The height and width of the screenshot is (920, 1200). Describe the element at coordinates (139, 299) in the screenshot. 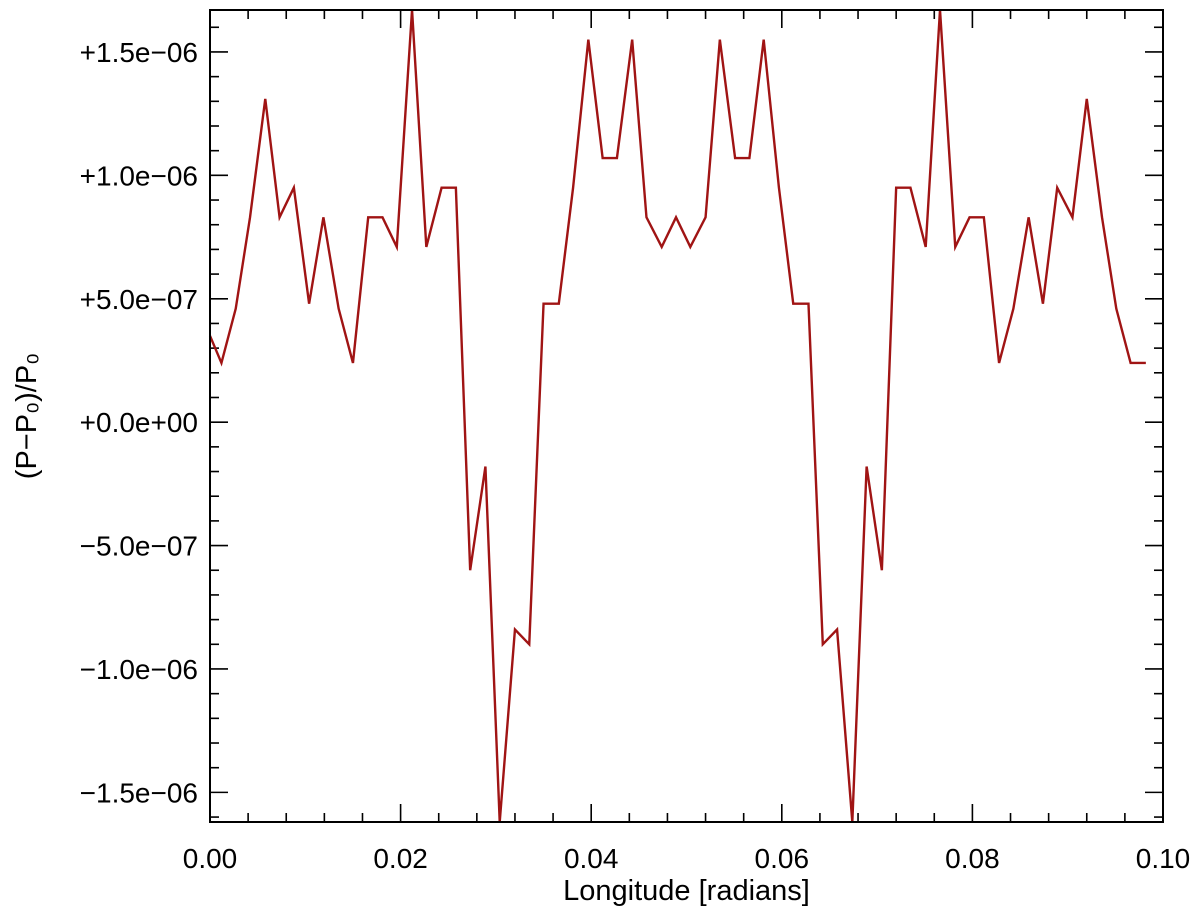

I see `y-tick-label: +5.0e−07` at that location.